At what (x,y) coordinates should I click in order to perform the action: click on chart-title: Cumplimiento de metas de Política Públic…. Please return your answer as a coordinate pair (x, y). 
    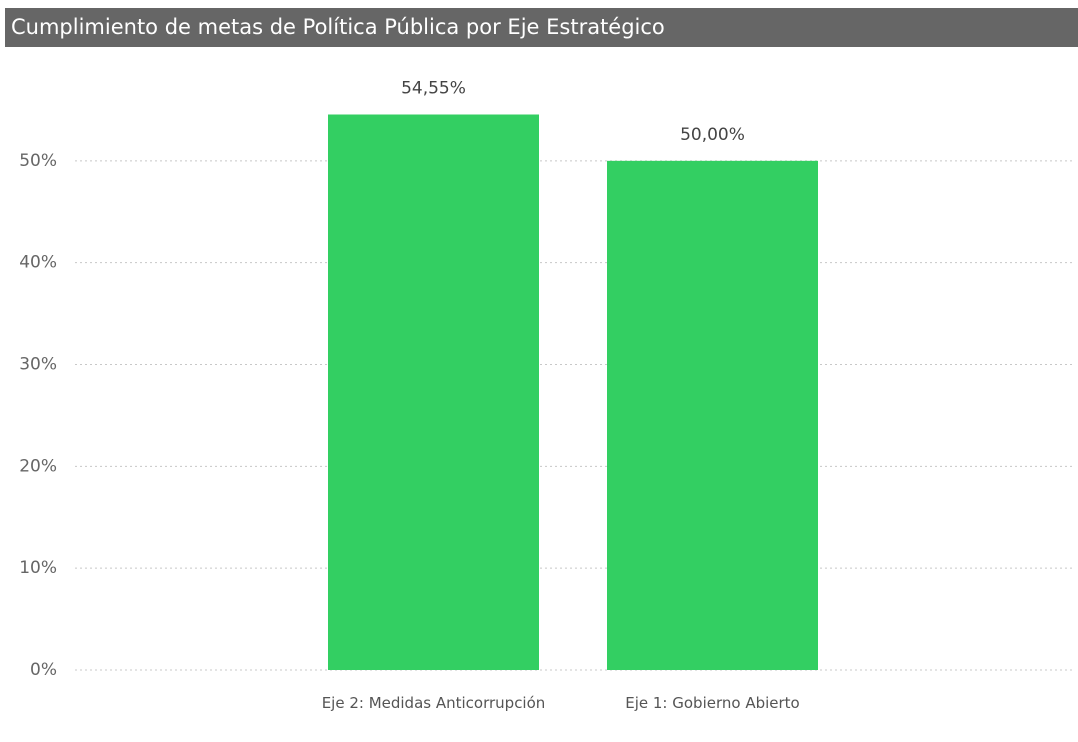
    Looking at the image, I should click on (541, 27).